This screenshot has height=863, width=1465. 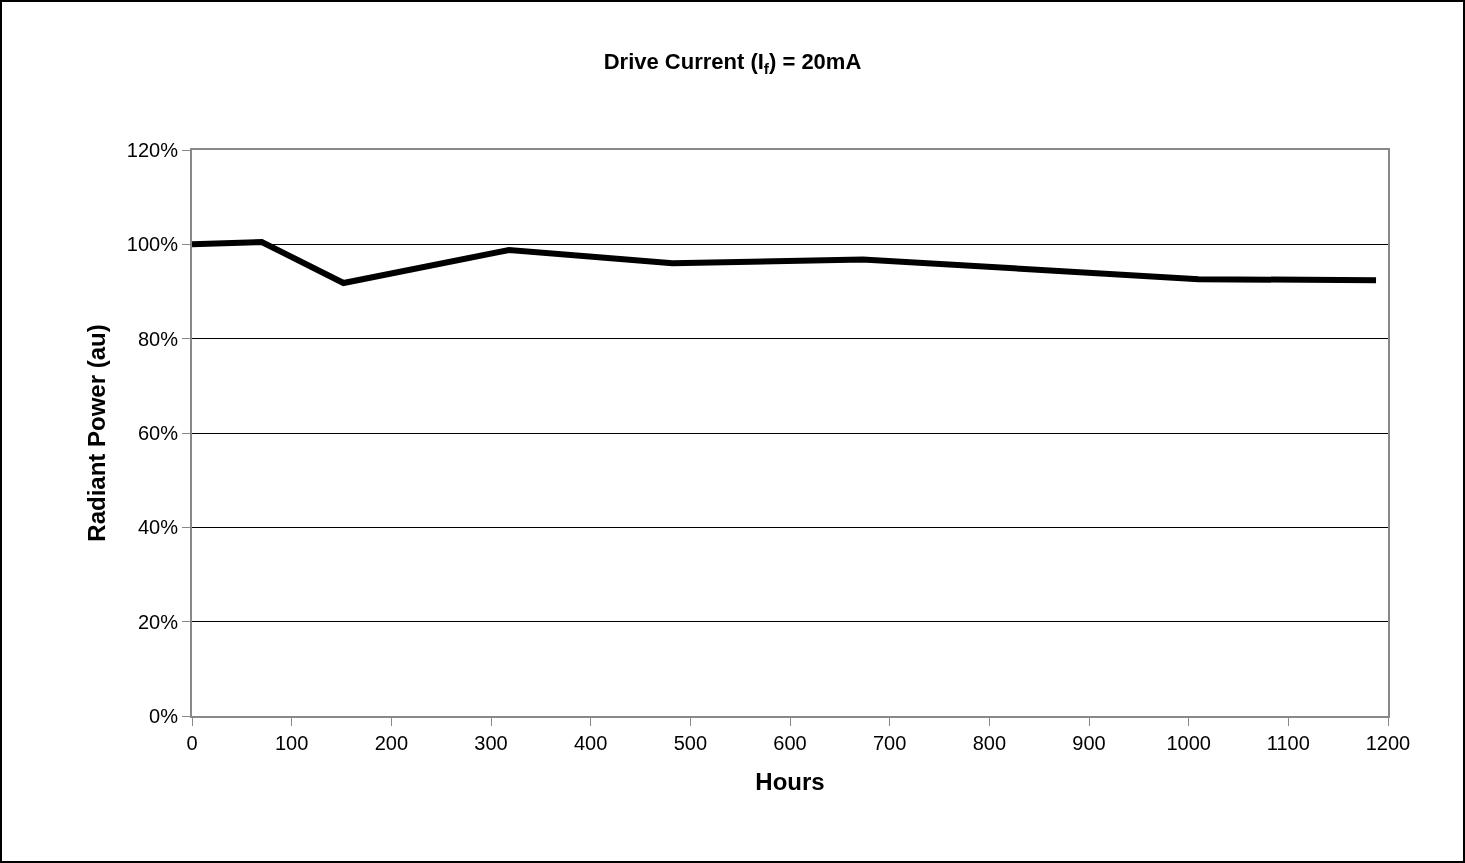 What do you see at coordinates (1089, 743) in the screenshot?
I see `x-tick-label: 900` at bounding box center [1089, 743].